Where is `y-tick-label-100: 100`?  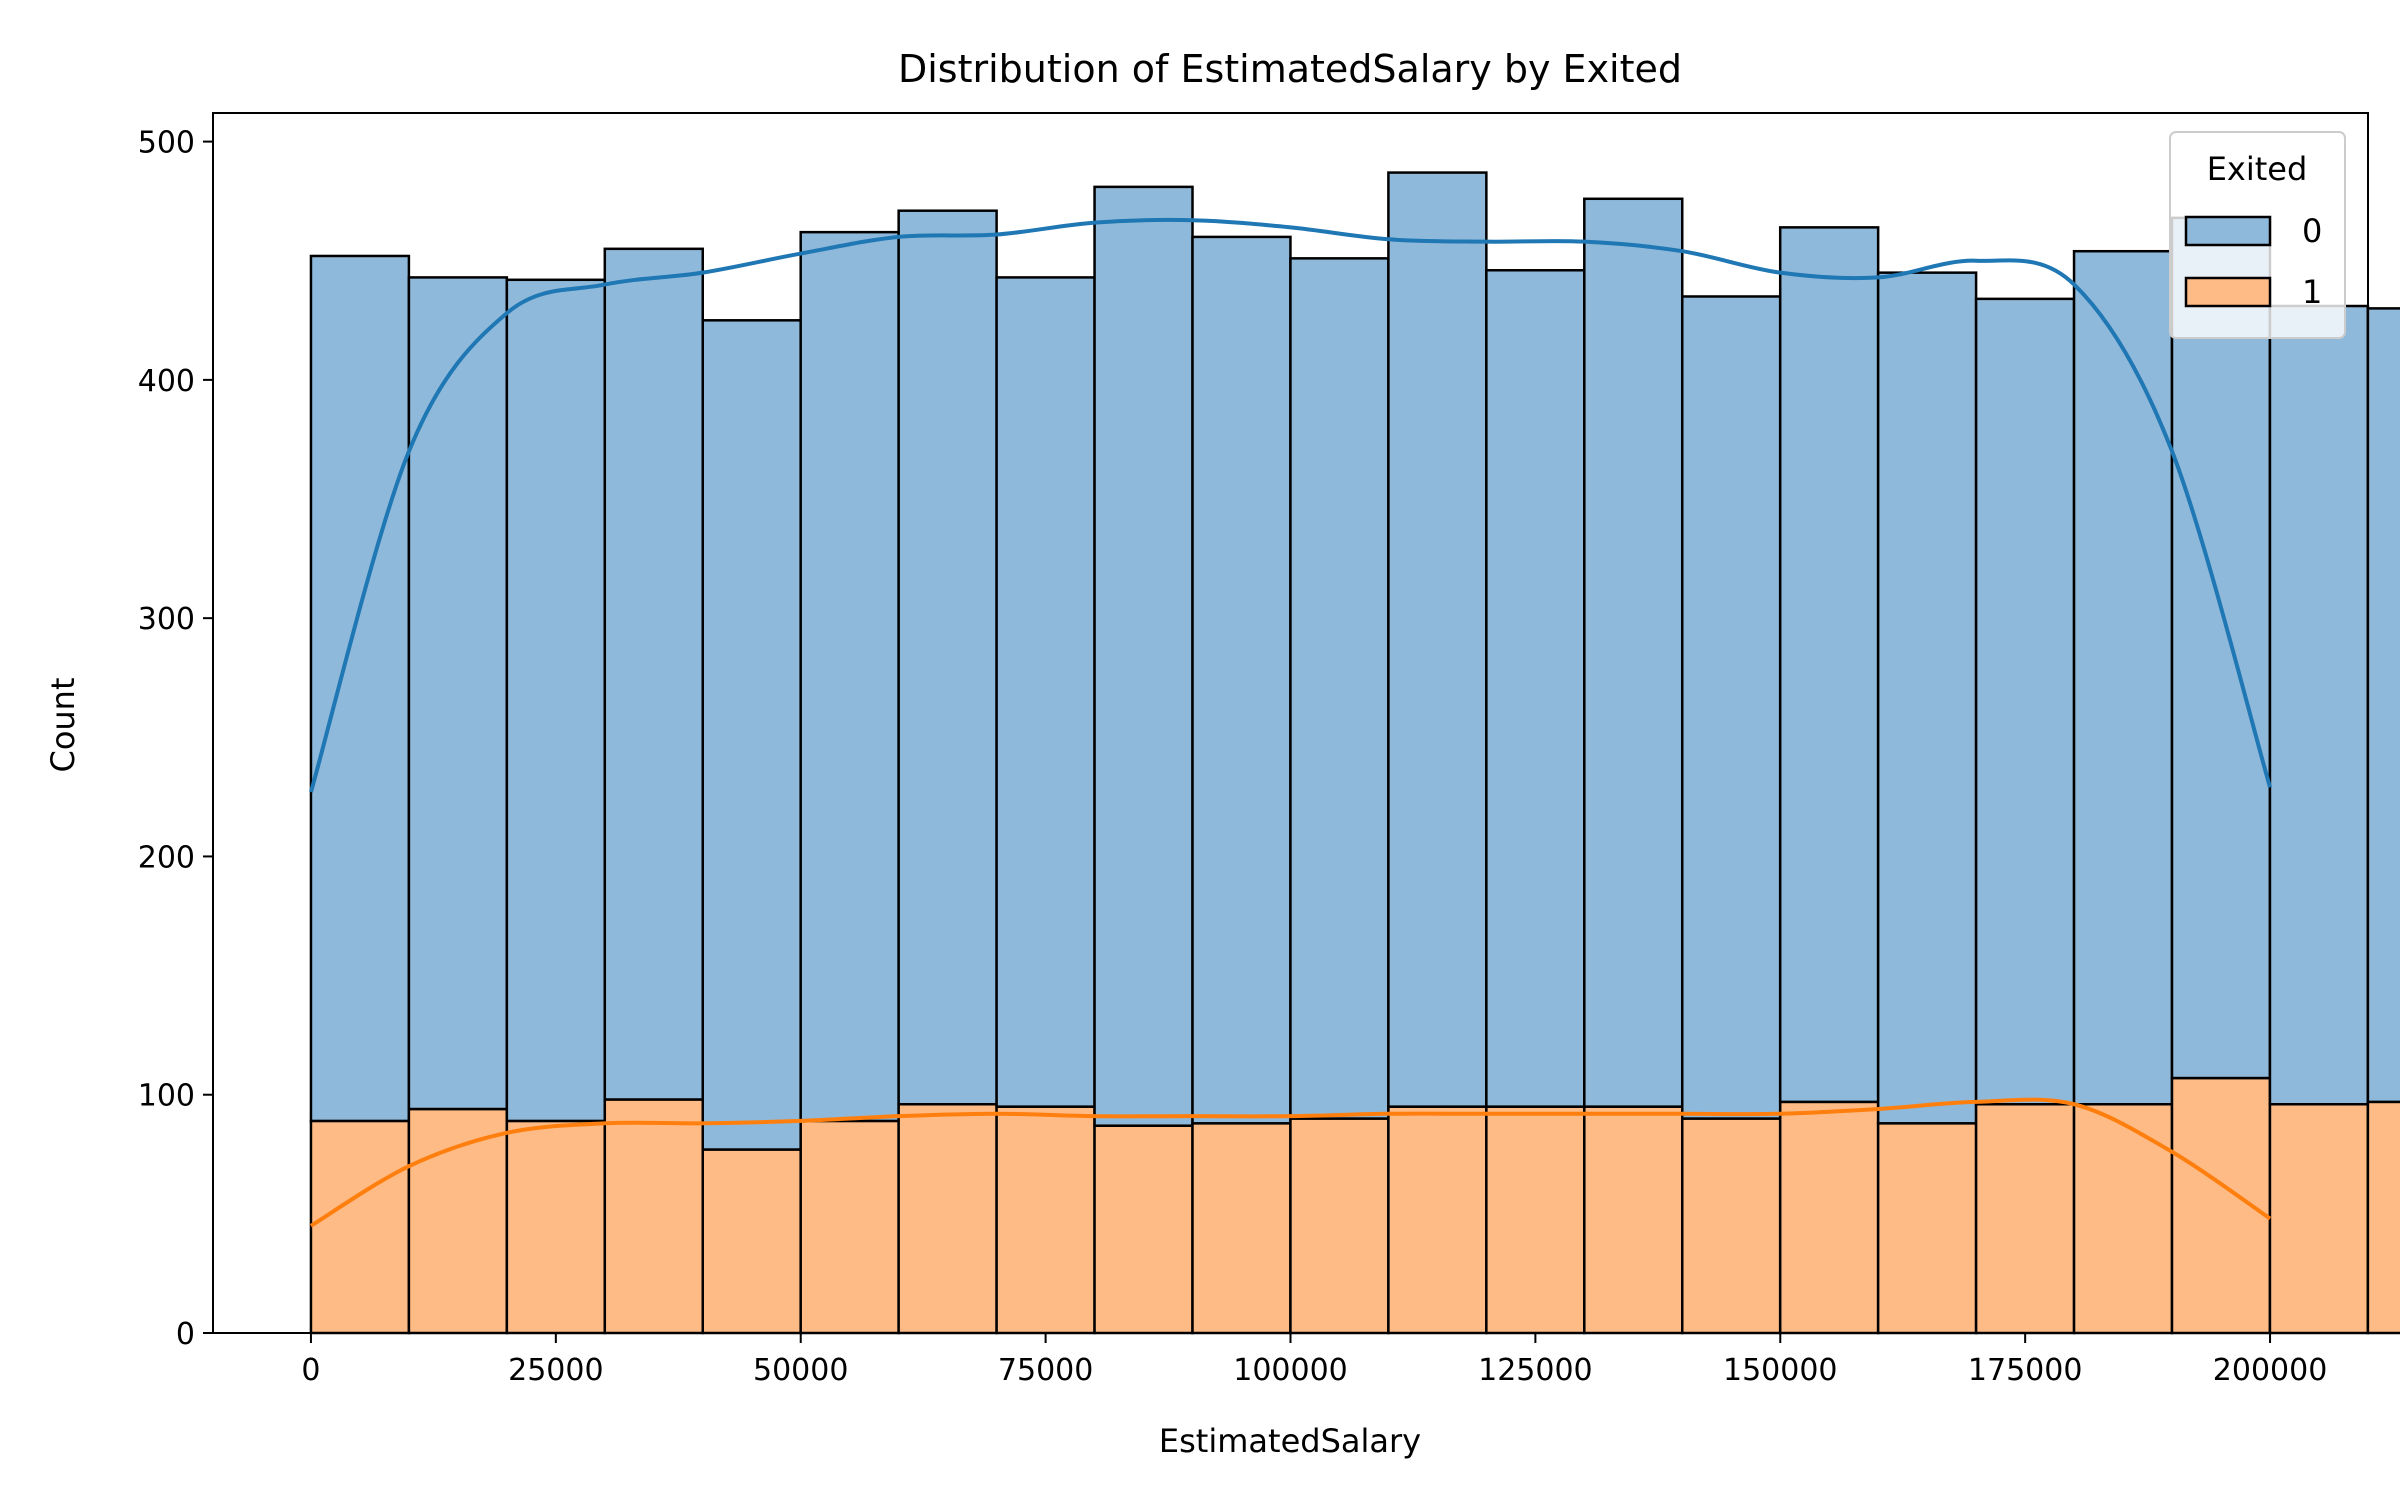 y-tick-label-100: 100 is located at coordinates (166, 1096).